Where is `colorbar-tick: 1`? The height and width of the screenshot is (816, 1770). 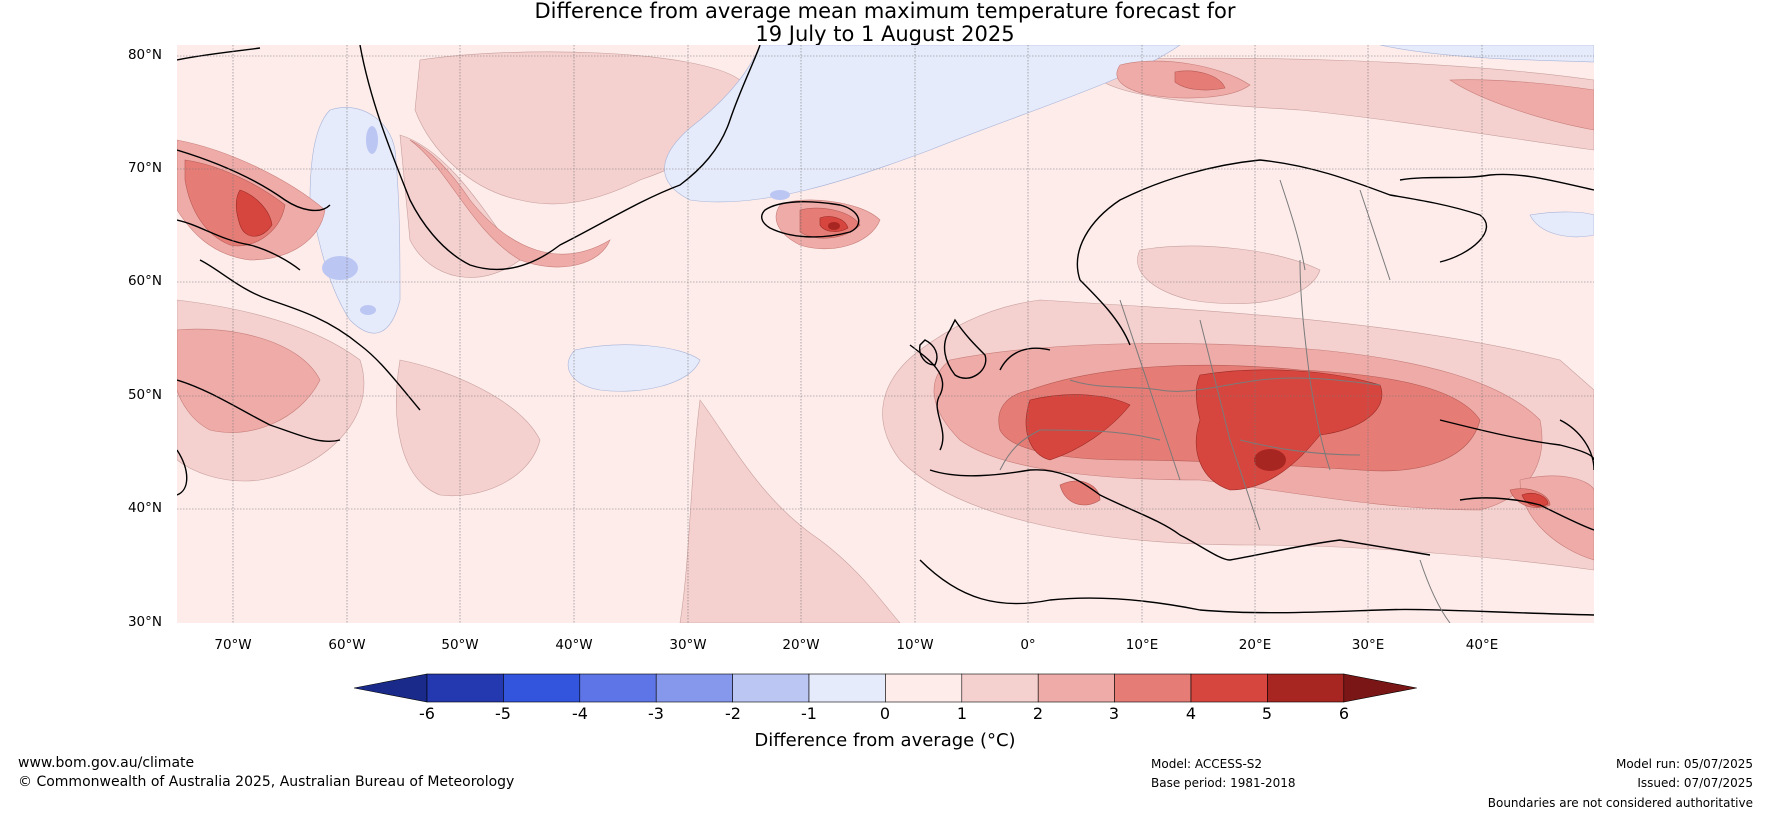 colorbar-tick: 1 is located at coordinates (962, 713).